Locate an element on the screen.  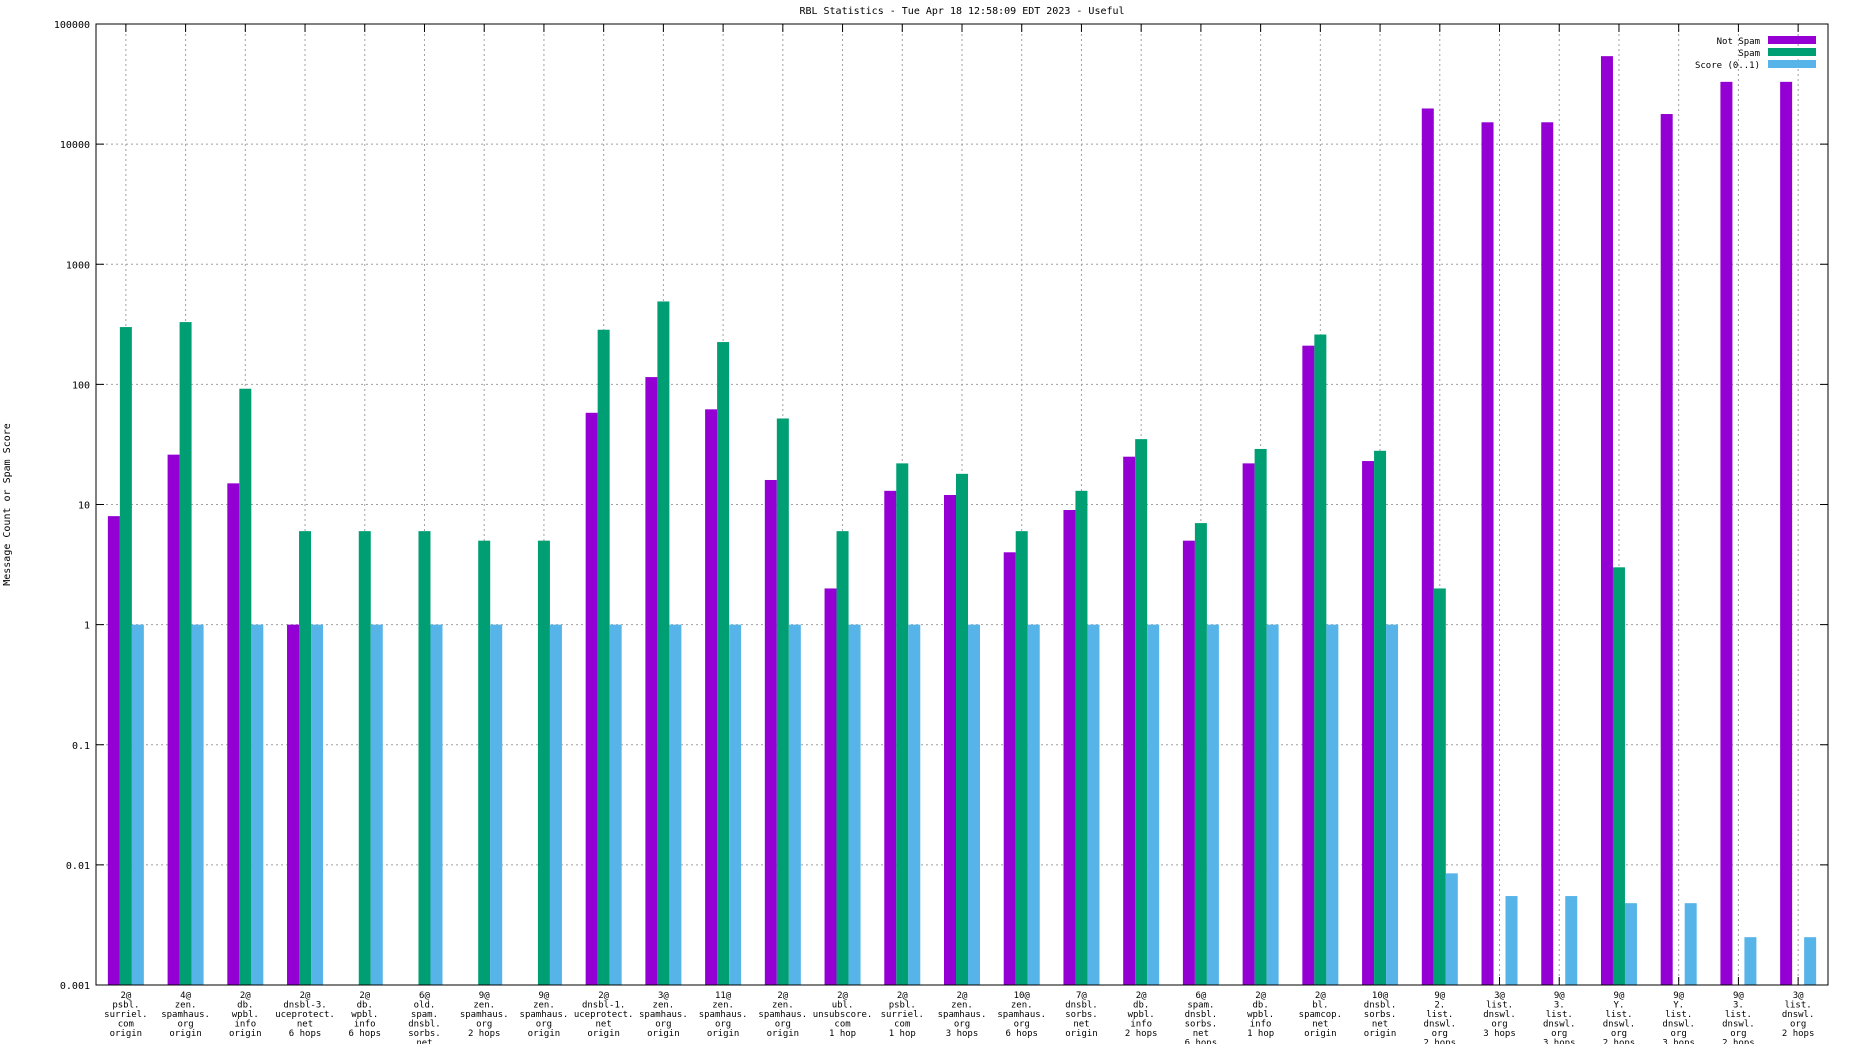
y-tick-label: 100 is located at coordinates (81, 385).